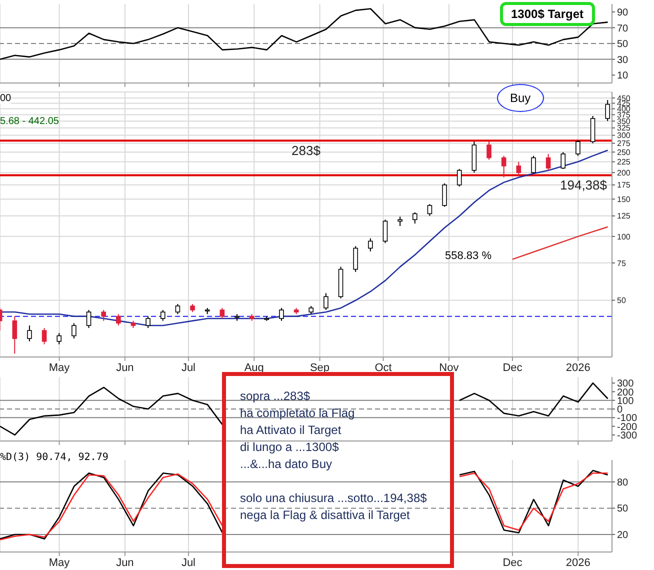 The width and height of the screenshot is (654, 570). I want to click on y-tick-label: 250, so click(624, 152).